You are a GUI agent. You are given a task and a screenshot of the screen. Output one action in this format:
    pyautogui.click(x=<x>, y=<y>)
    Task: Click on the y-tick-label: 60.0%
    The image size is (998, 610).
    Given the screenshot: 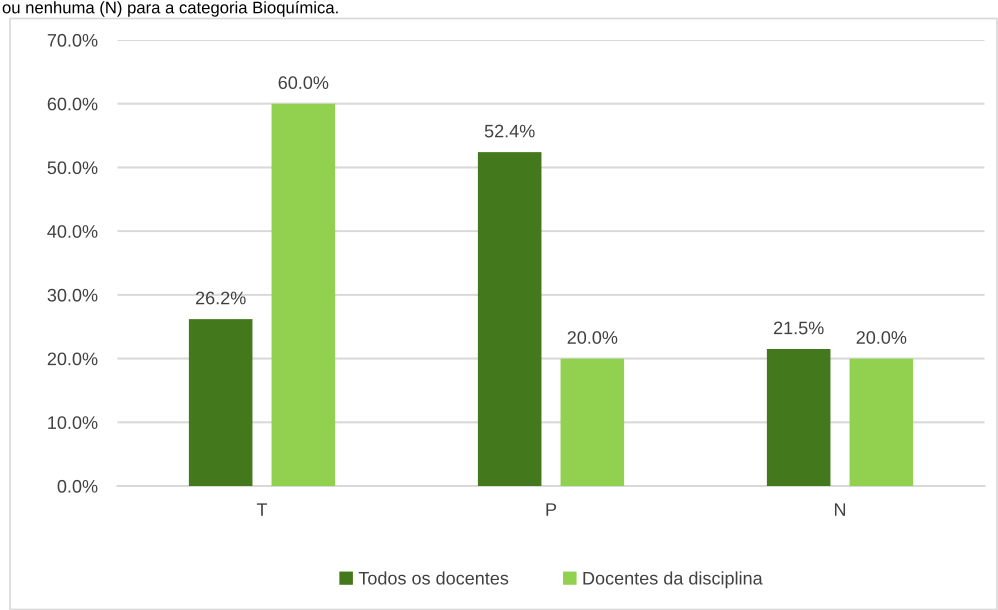 What is the action you would take?
    pyautogui.click(x=73, y=104)
    